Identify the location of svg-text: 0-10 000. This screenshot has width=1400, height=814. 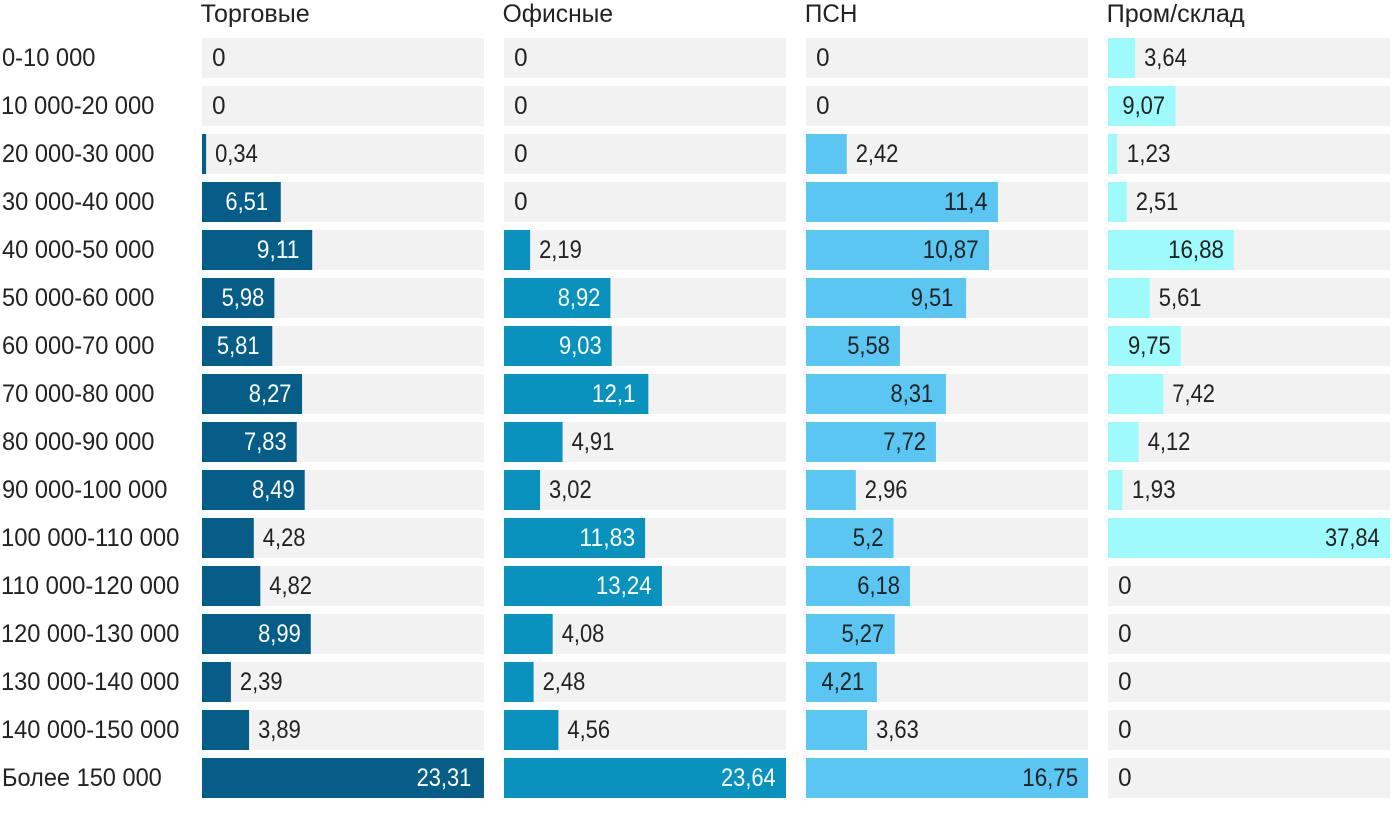
(48, 58).